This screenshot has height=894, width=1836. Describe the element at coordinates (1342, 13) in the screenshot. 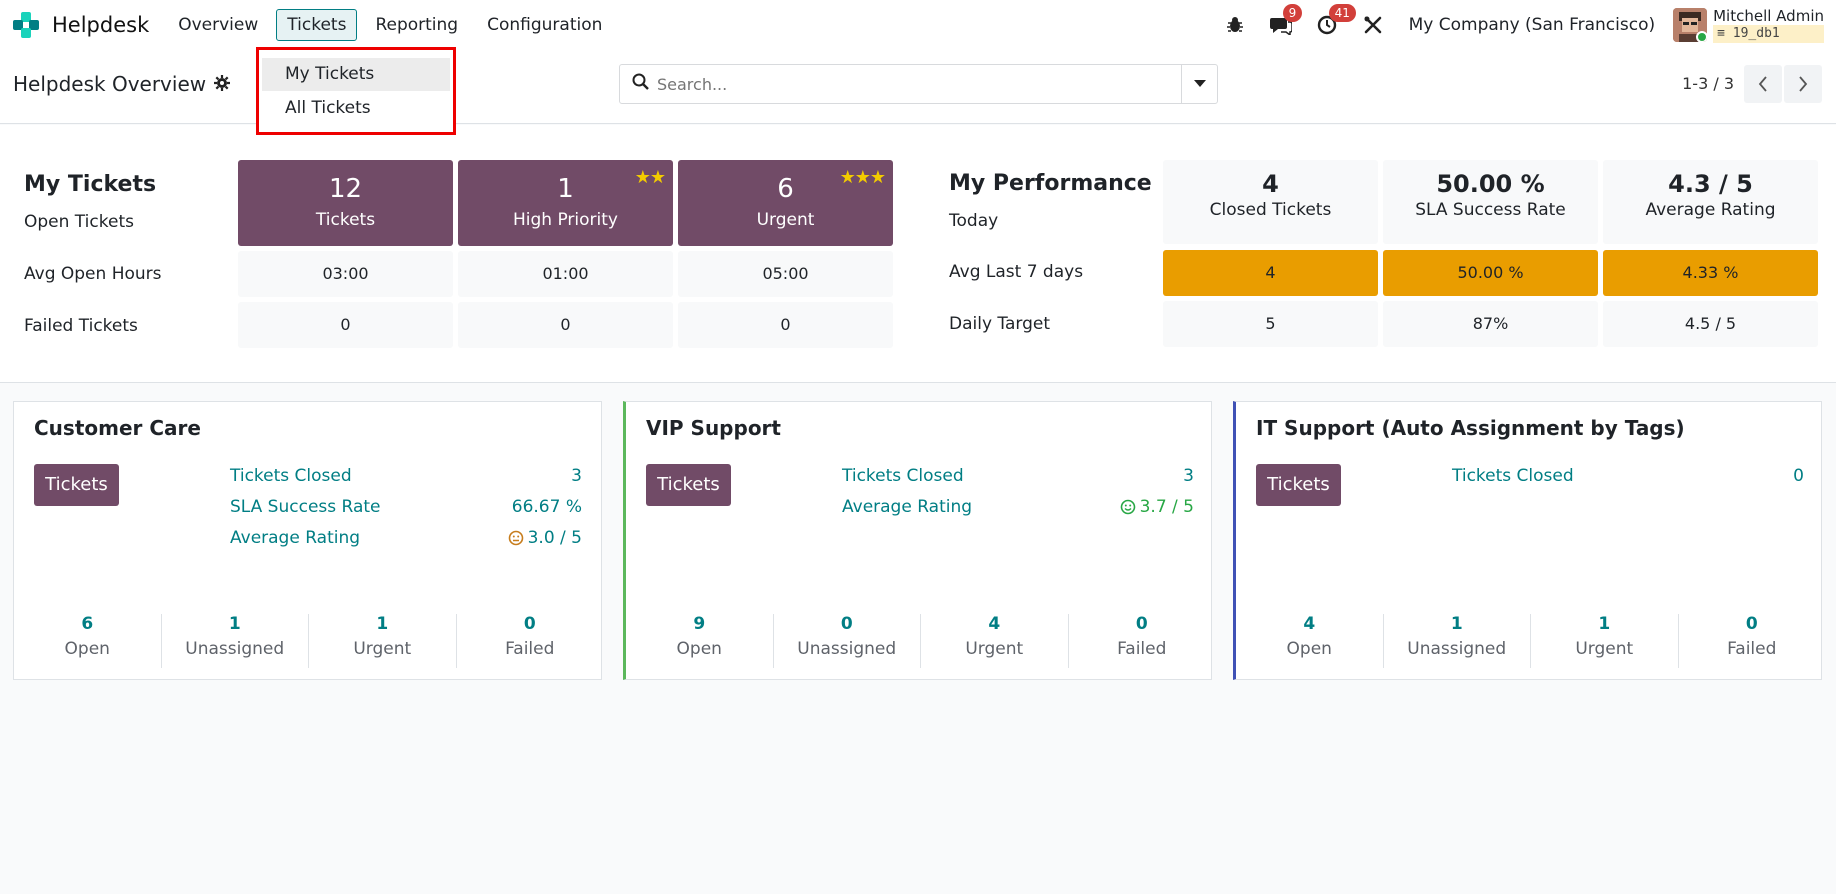

I see `activity-count-badge: 41` at that location.